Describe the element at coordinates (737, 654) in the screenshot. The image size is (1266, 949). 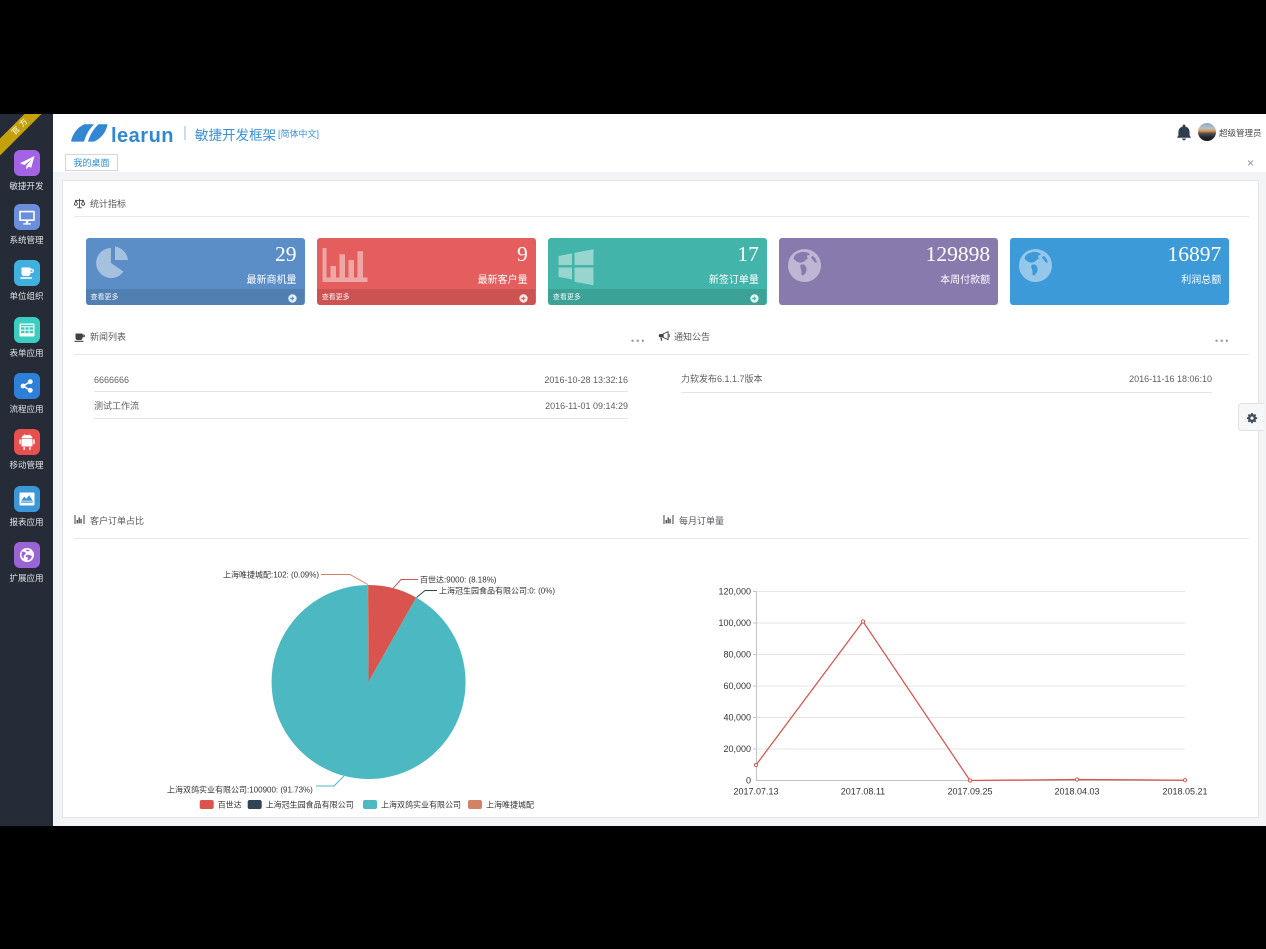
I see `svg-text: 80,000` at that location.